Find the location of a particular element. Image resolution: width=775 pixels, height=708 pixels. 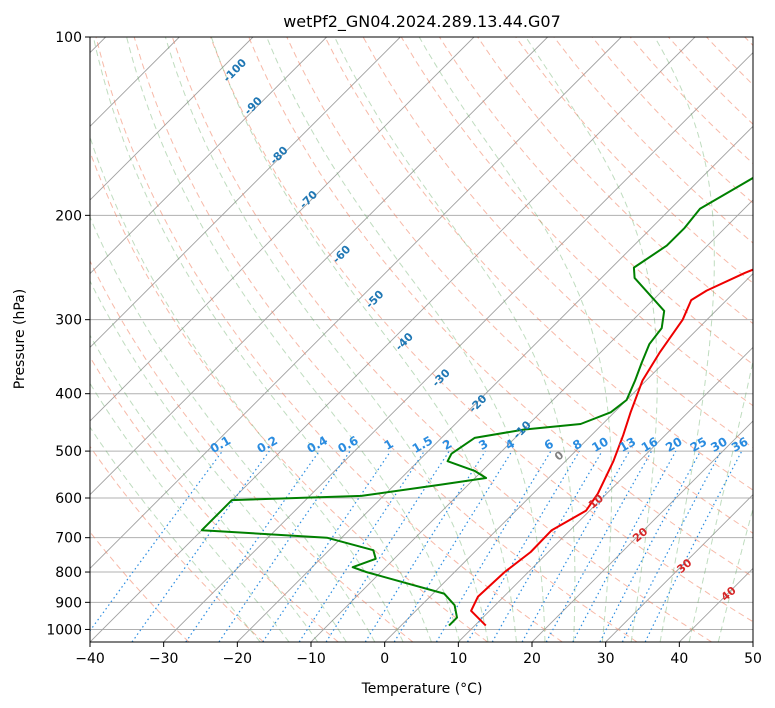

mixing-ratio-label: 20 is located at coordinates (673, 444).